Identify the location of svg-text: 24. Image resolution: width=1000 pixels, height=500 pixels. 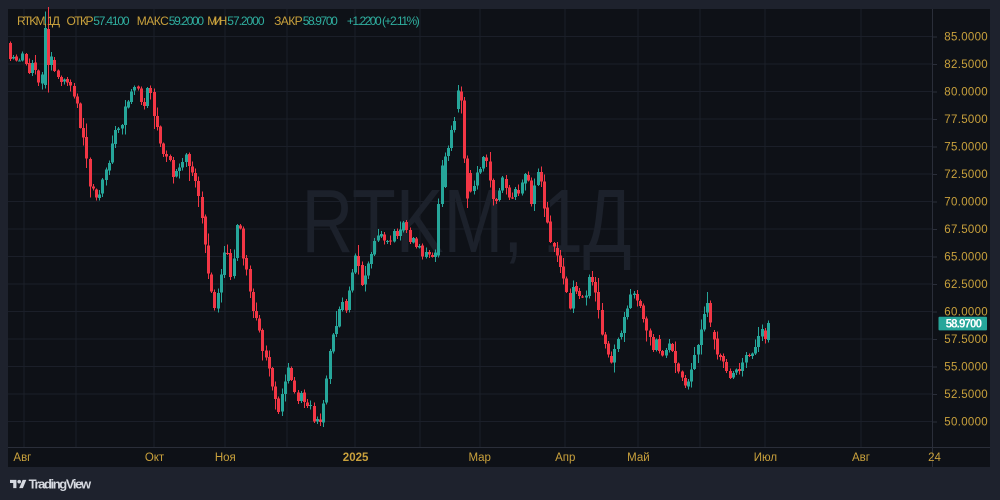
(934, 458).